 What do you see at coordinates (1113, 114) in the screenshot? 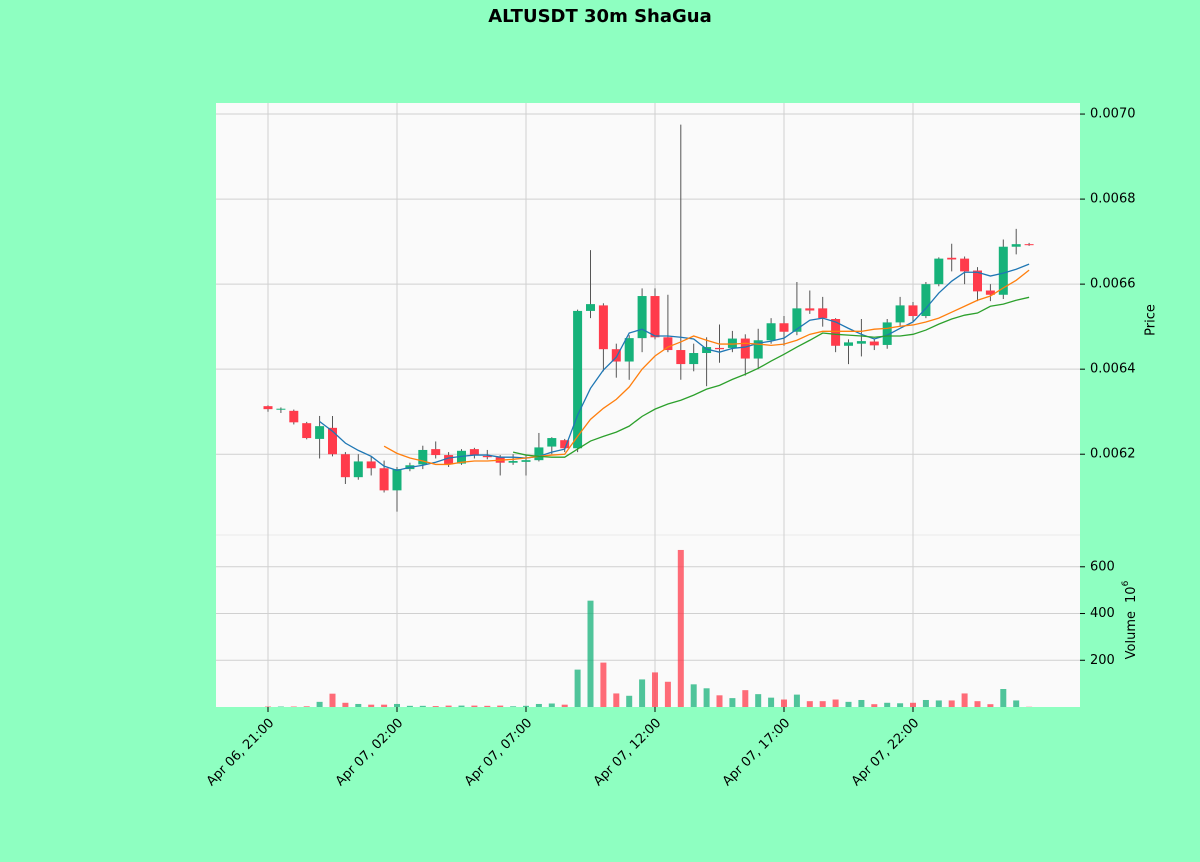
I see `y-tick-label: 0.0070` at bounding box center [1113, 114].